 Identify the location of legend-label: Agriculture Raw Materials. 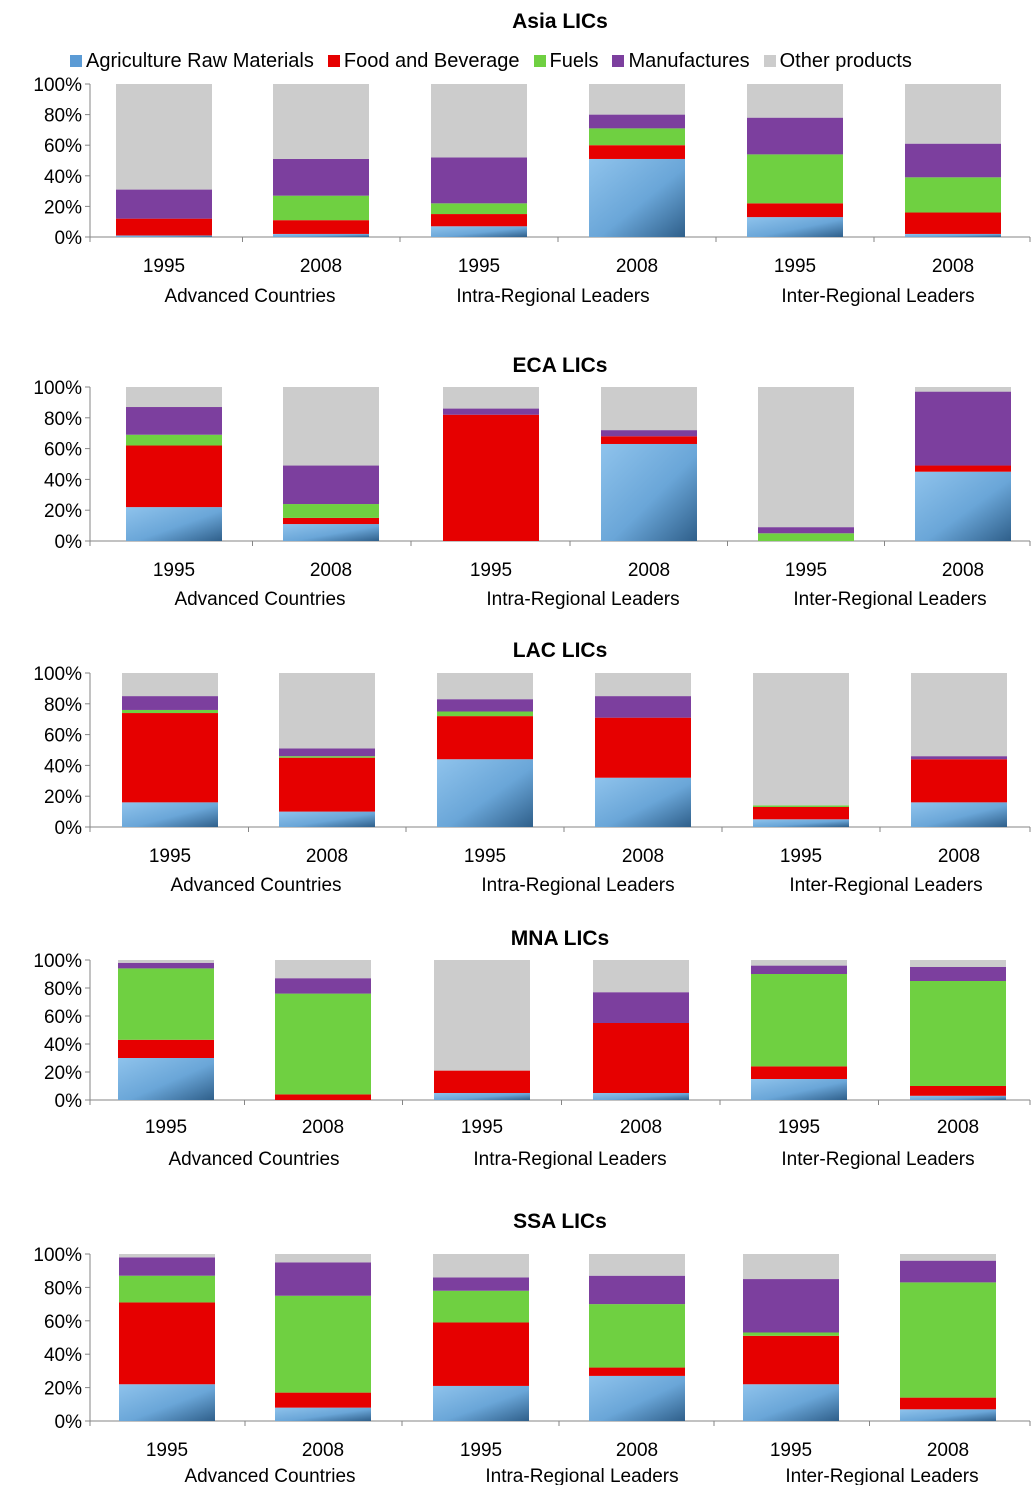
(200, 60).